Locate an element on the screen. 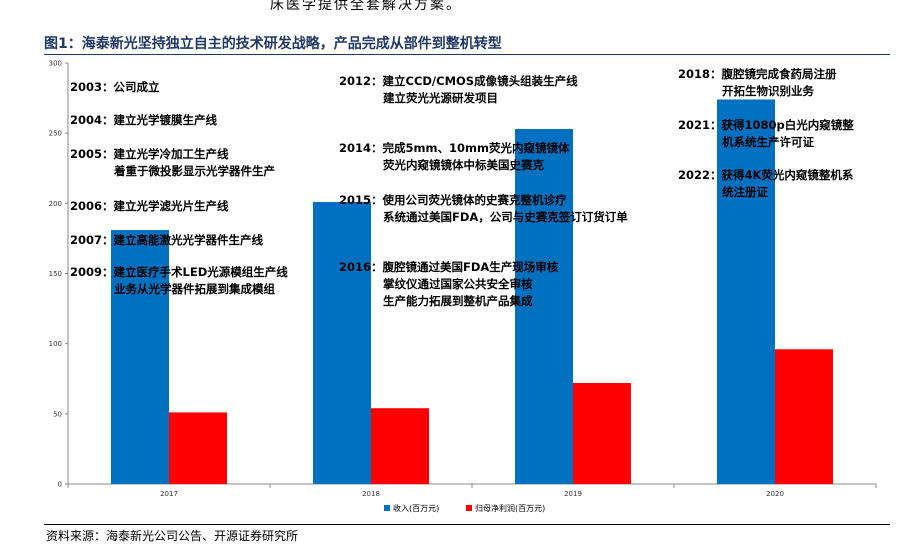 The width and height of the screenshot is (898, 545). bar-profit-2017 is located at coordinates (198, 448).